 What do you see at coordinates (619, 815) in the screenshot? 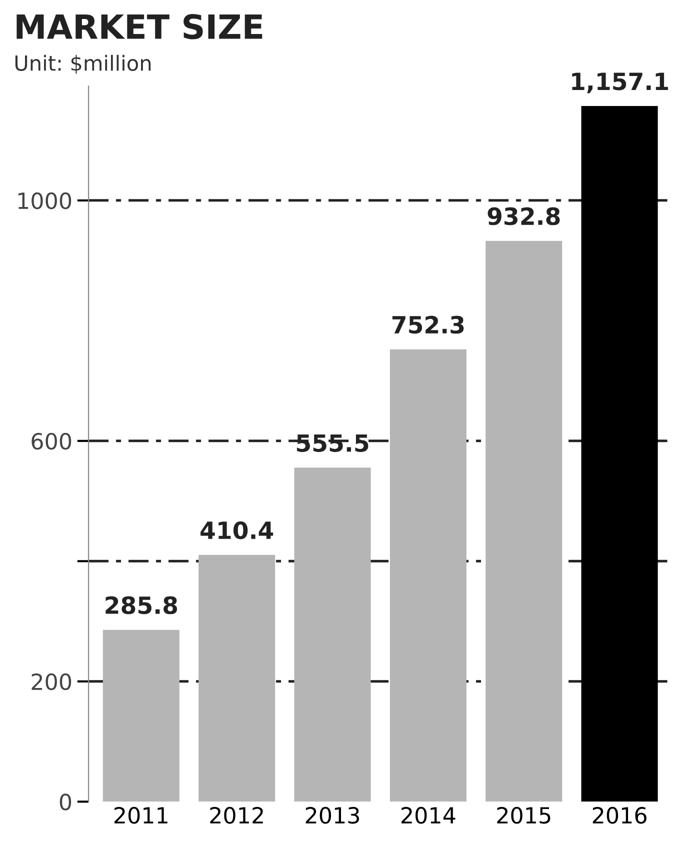
I see `x-tick-label: 2016` at bounding box center [619, 815].